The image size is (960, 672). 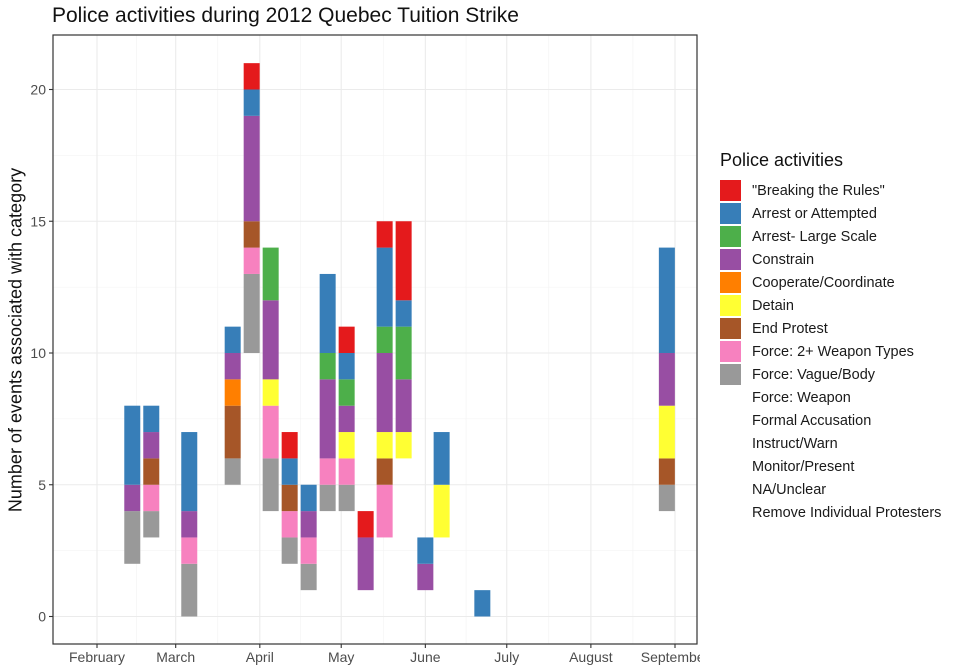 What do you see at coordinates (803, 466) in the screenshot?
I see `legend-label: Monitor/Present` at bounding box center [803, 466].